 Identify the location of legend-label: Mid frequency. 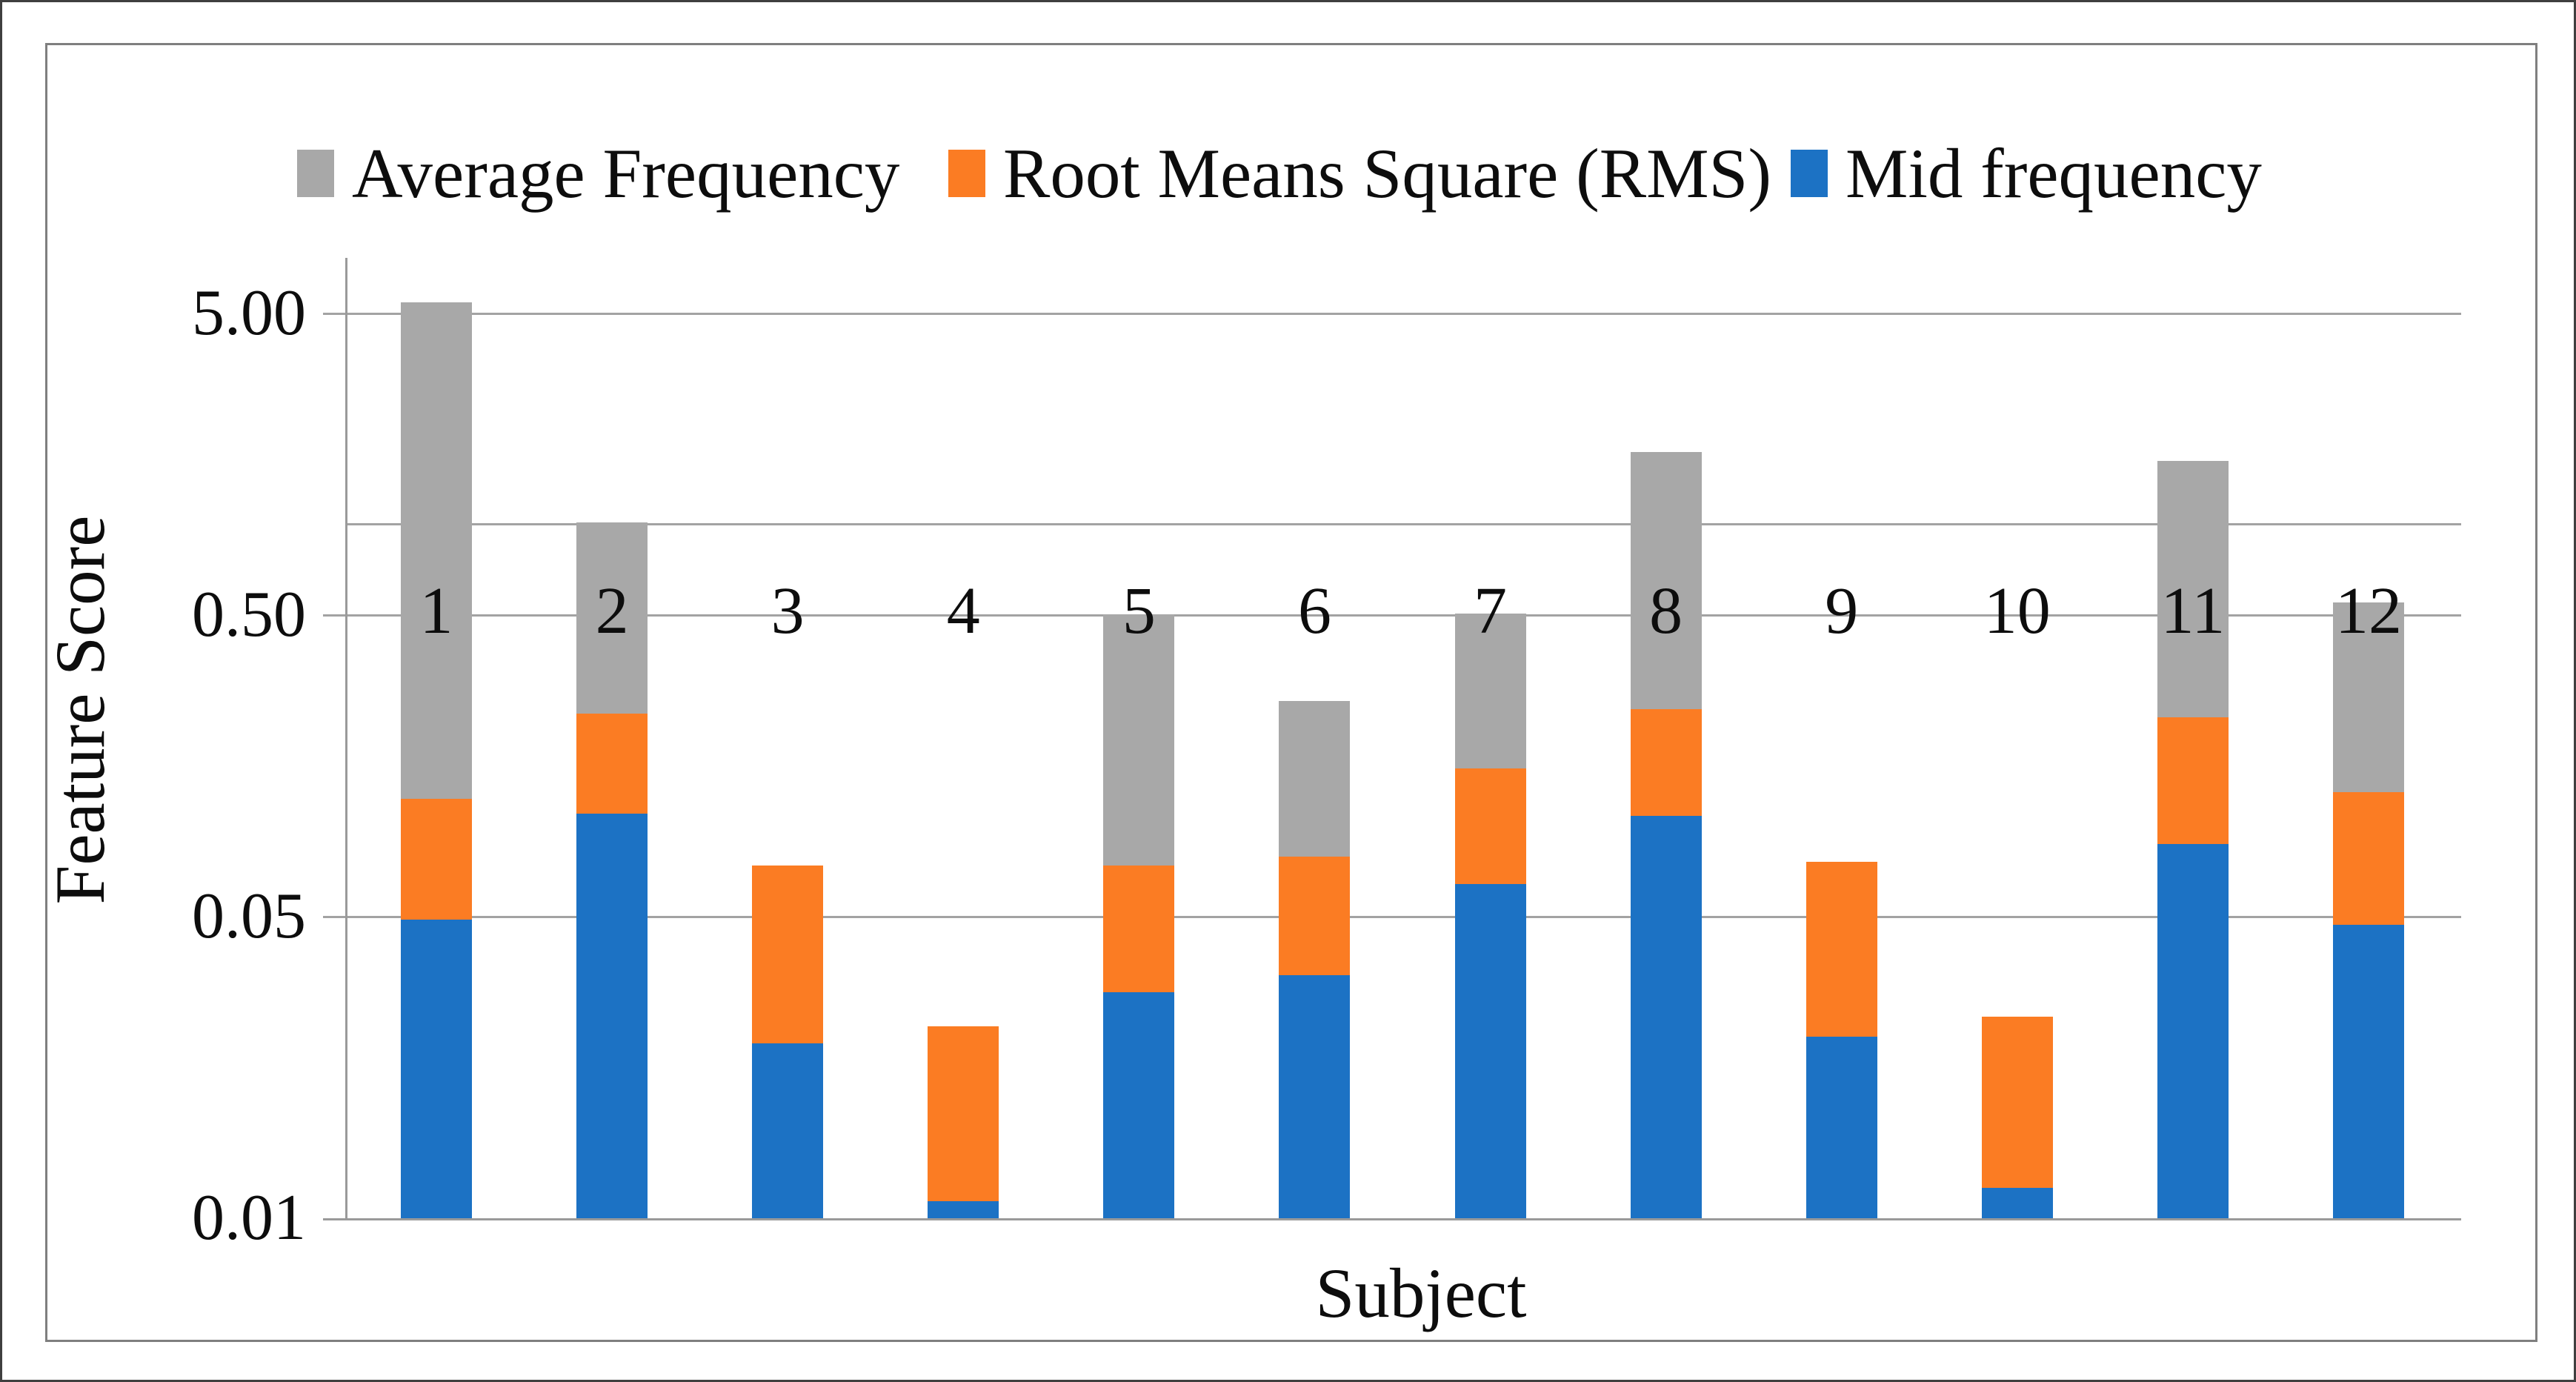
(2054, 173).